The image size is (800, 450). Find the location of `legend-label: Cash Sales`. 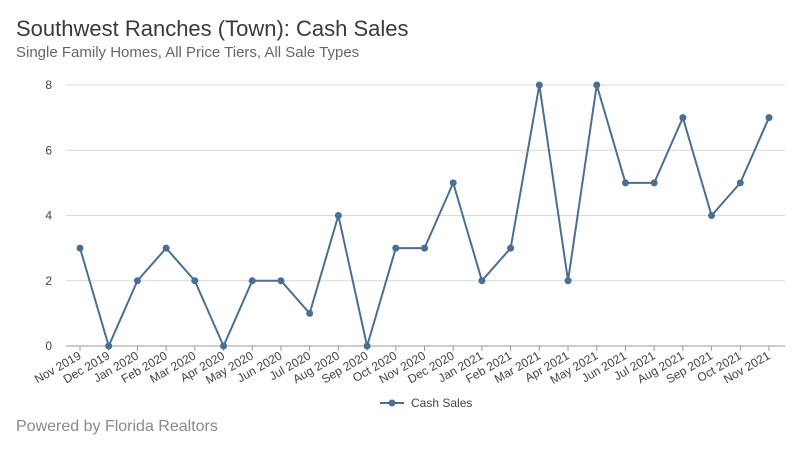

legend-label: Cash Sales is located at coordinates (441, 403).